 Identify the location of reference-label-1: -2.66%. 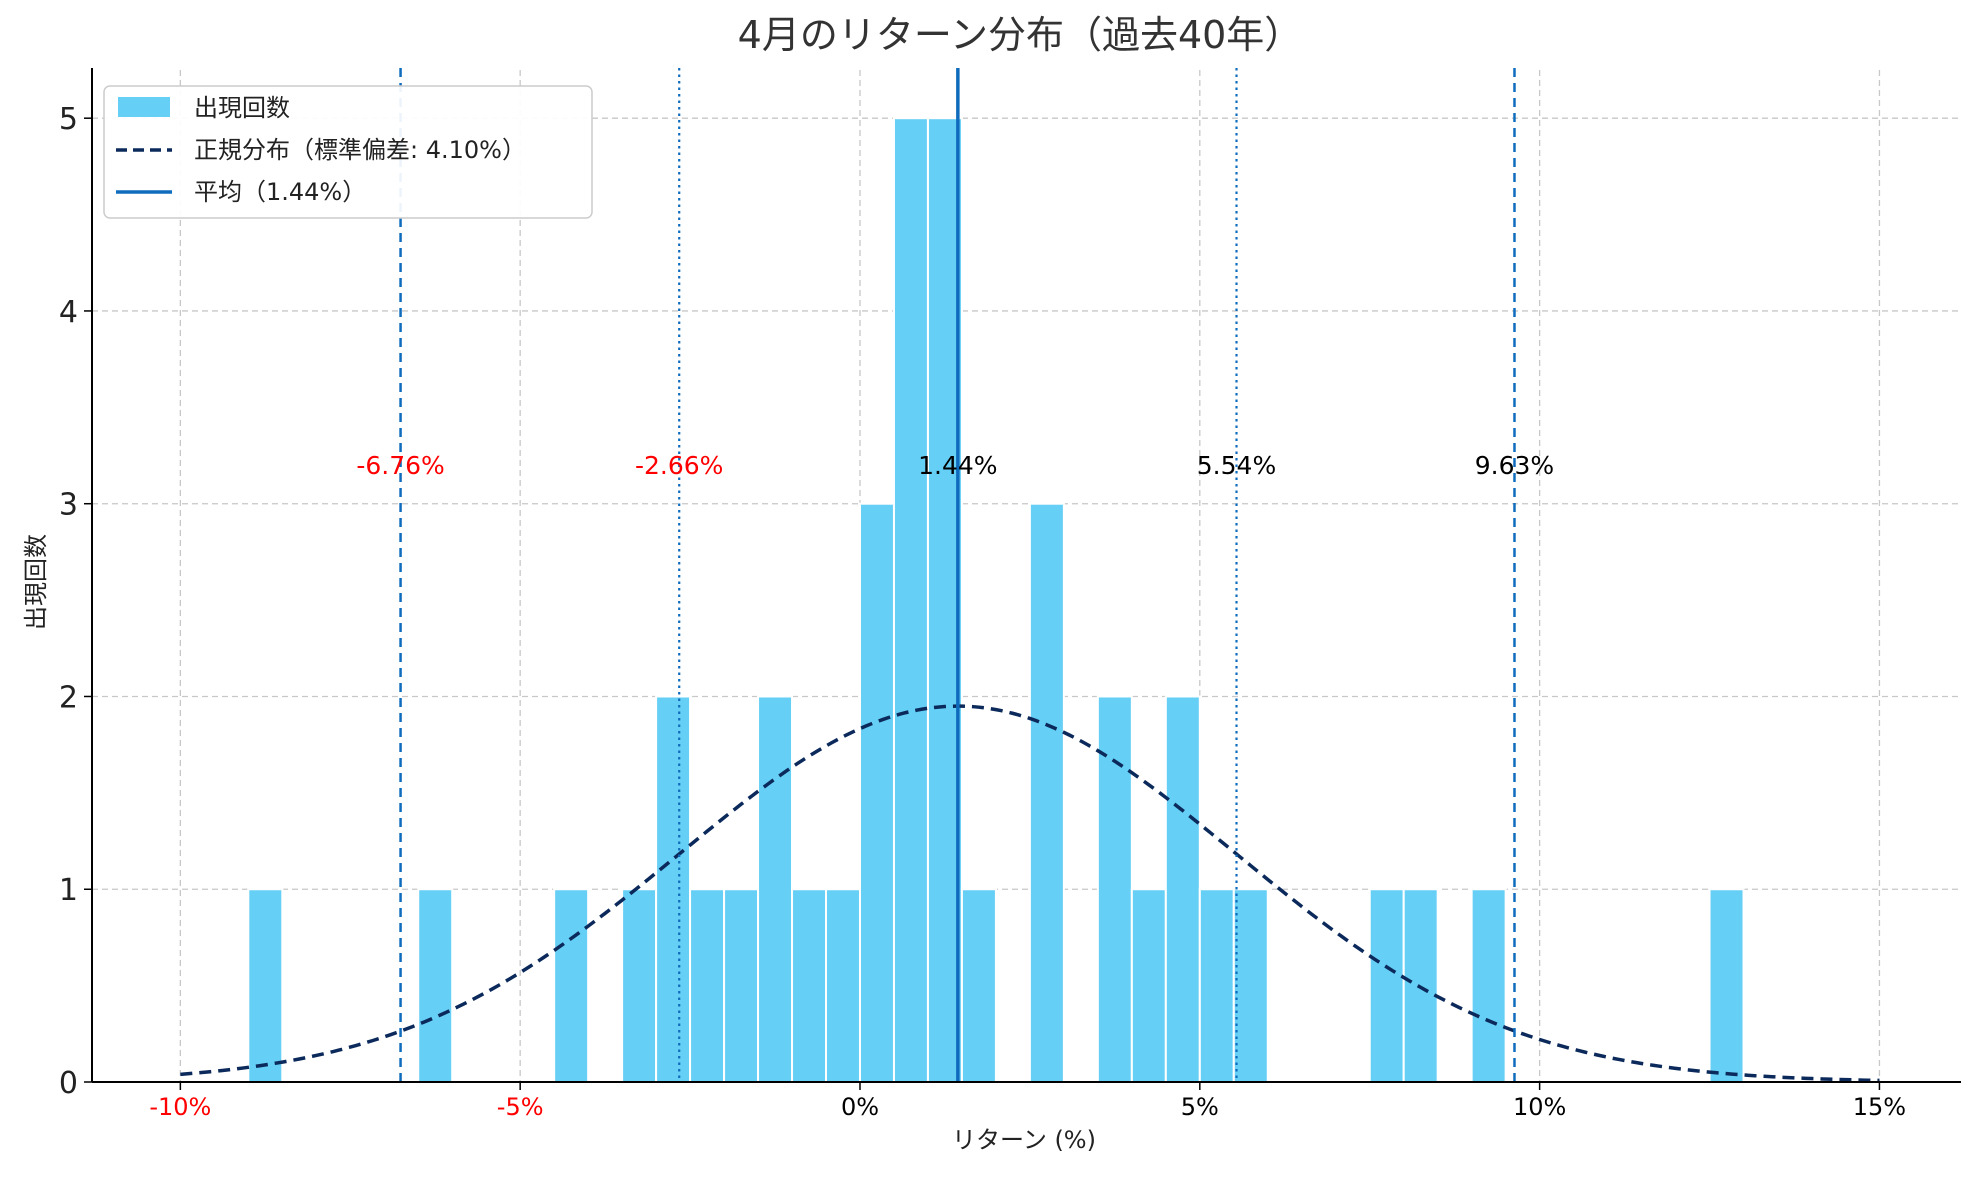
(679, 465).